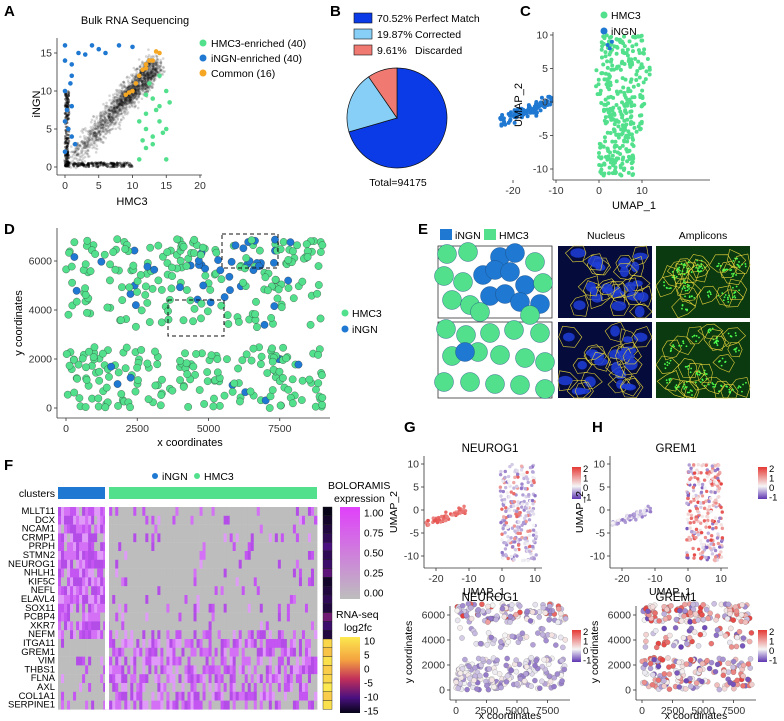  Describe the element at coordinates (159, 121) in the screenshot. I see `hmc3-enriched-point` at that location.